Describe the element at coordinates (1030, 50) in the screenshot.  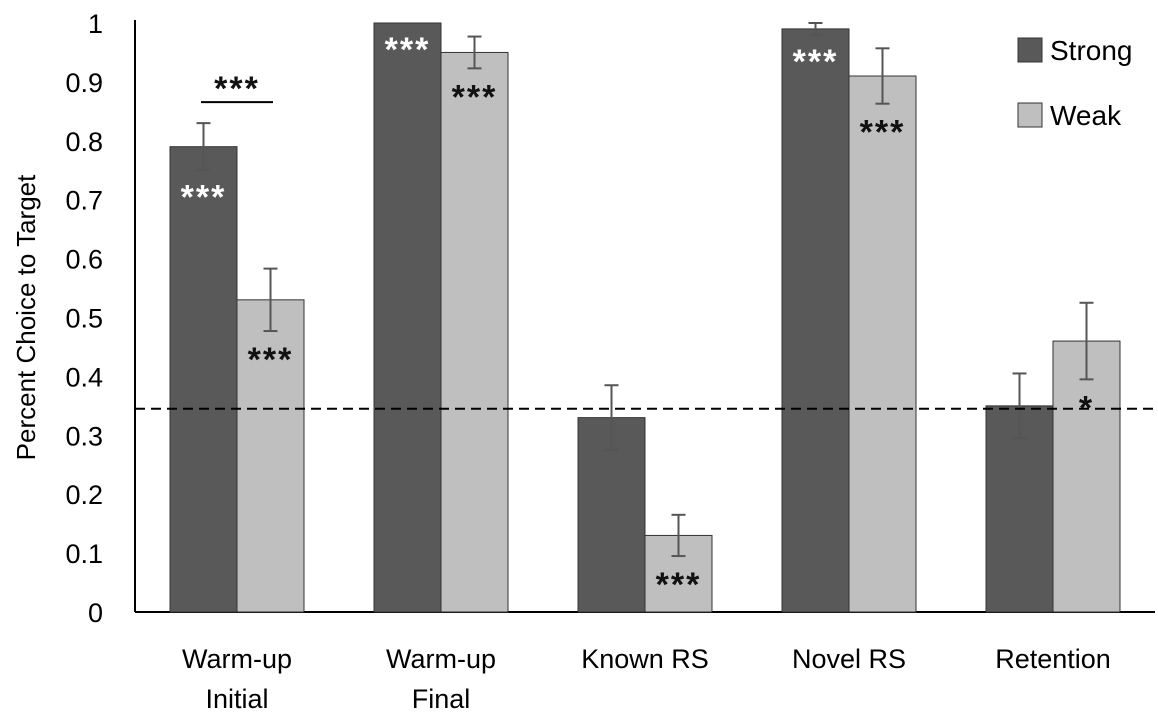
I see `legend-swatch-strong` at that location.